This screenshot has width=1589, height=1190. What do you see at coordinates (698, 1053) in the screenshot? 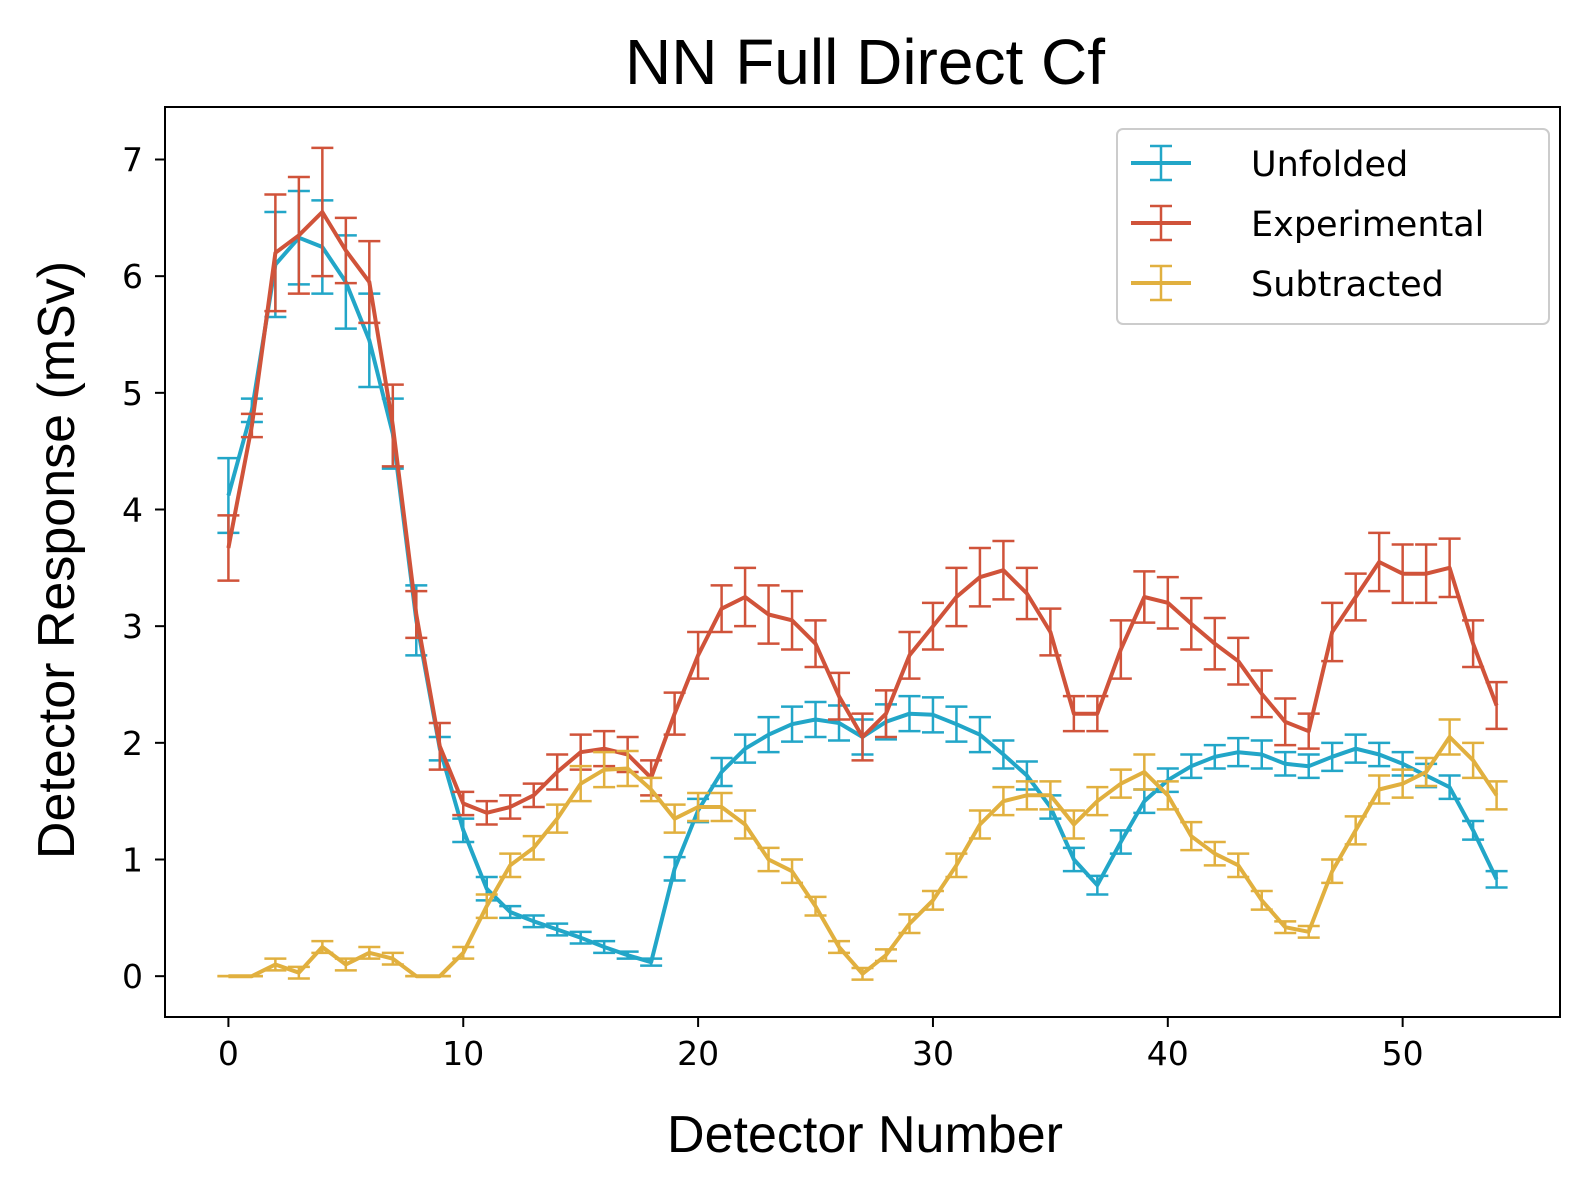
I see `x-tick-label: 20` at bounding box center [698, 1053].